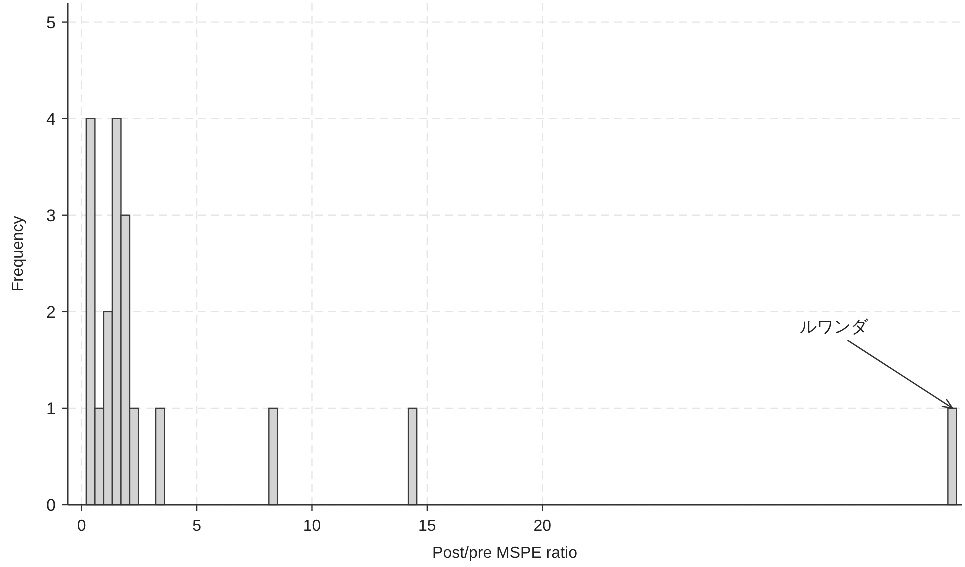 This screenshot has width=965, height=567. Describe the element at coordinates (51, 312) in the screenshot. I see `y-tick-label: 2` at that location.